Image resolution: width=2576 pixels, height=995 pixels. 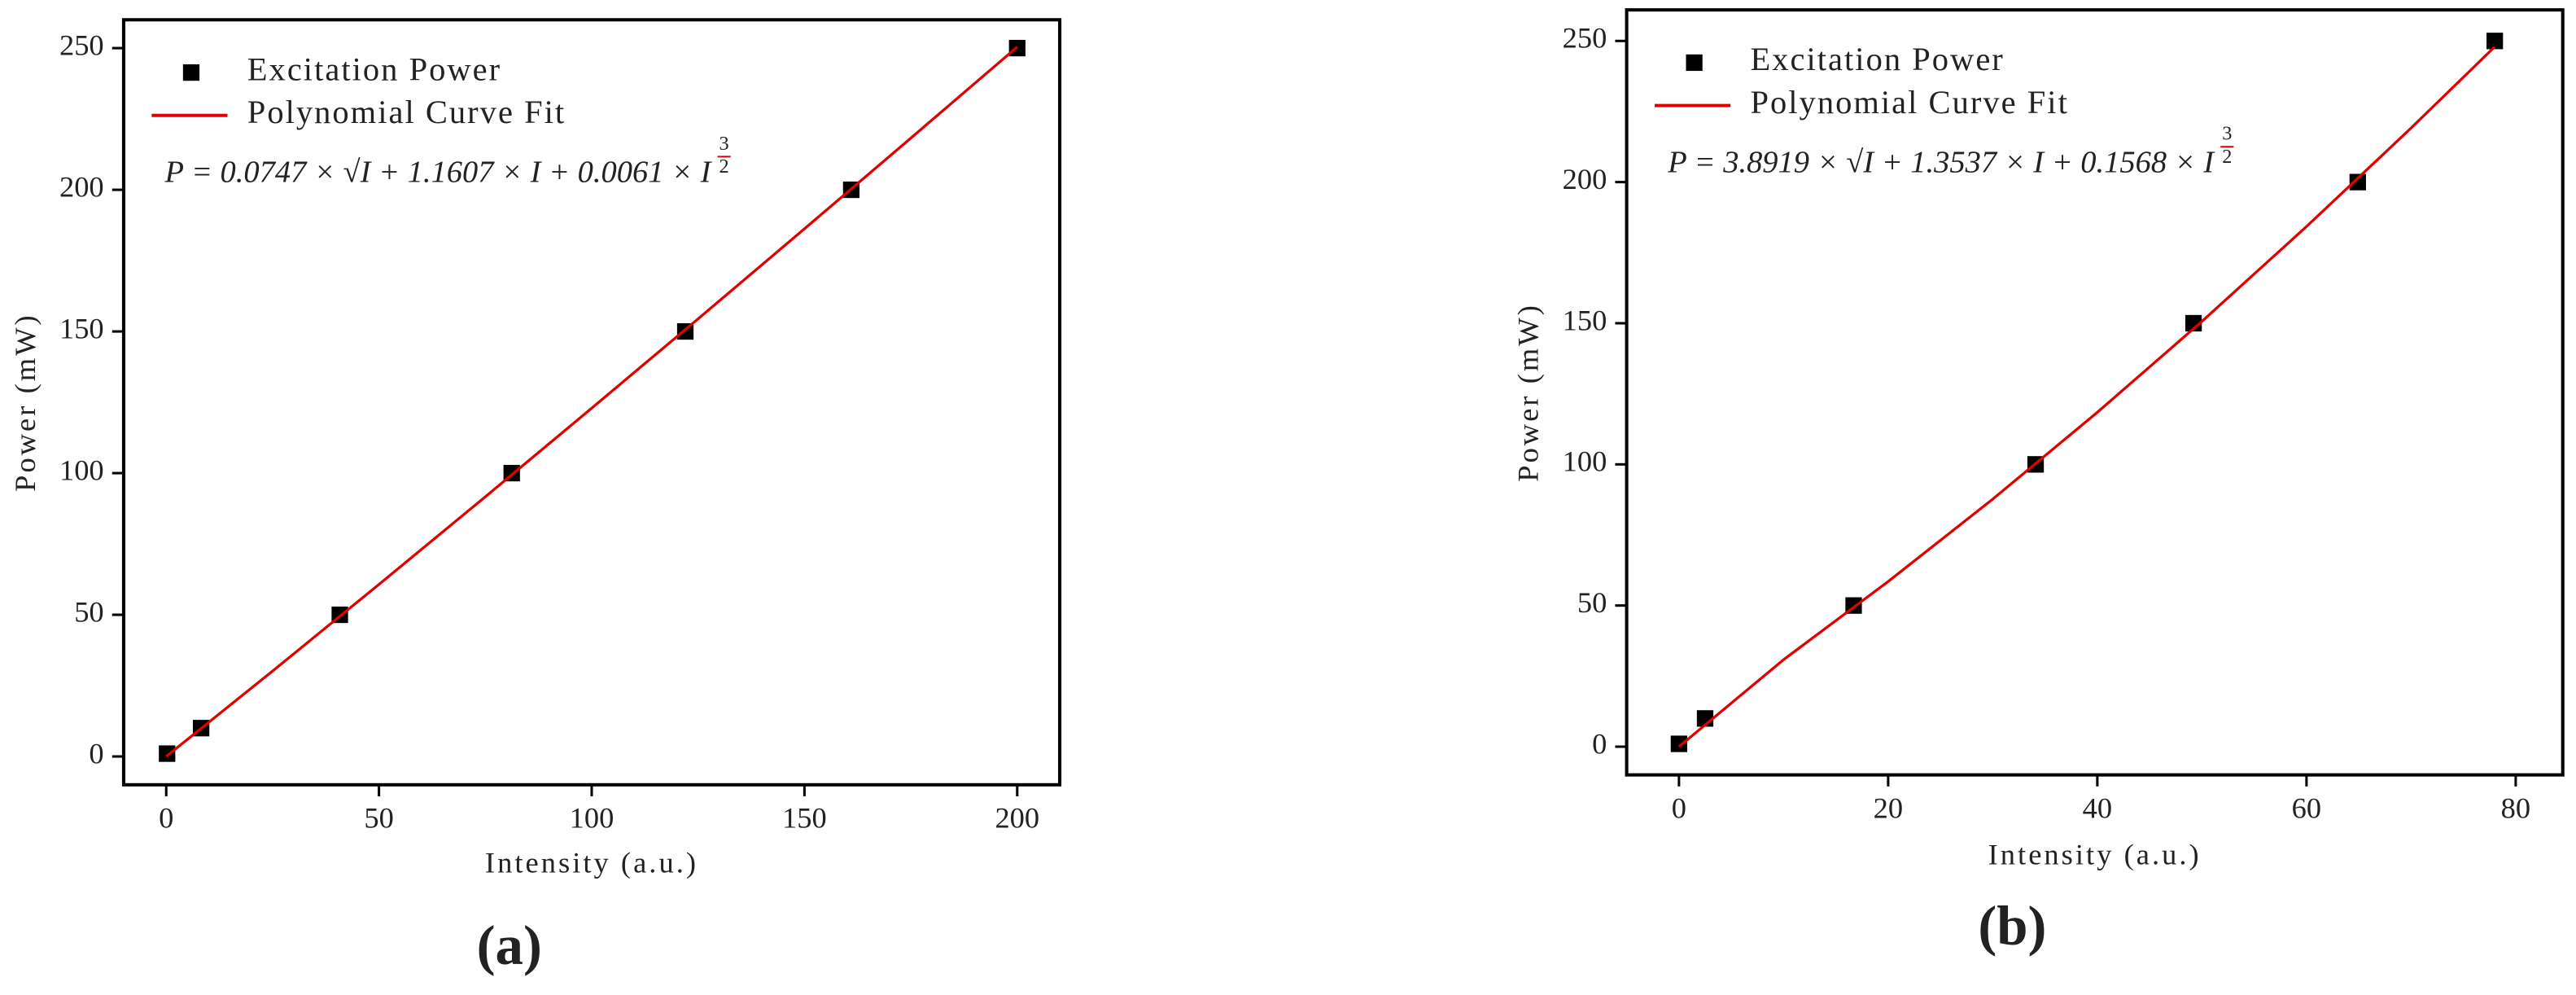 I want to click on panel-label: (b), so click(x=2012, y=926).